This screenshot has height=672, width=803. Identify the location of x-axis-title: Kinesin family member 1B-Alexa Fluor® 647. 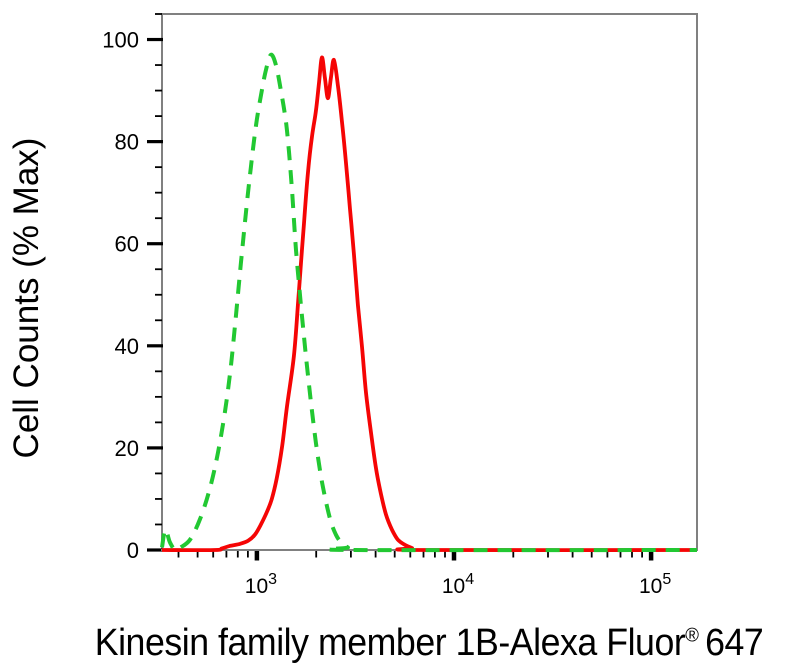
(429, 644).